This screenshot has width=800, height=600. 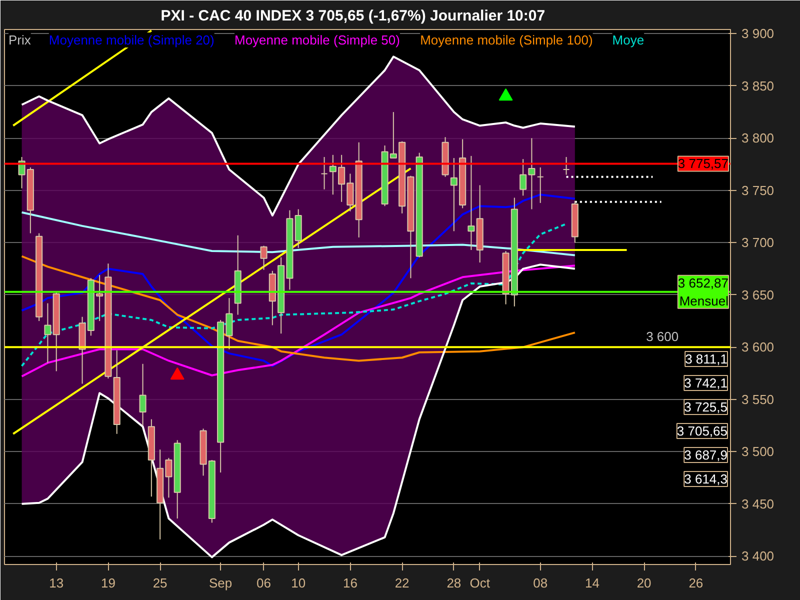 What do you see at coordinates (540, 583) in the screenshot?
I see `x-tick-label: 08` at bounding box center [540, 583].